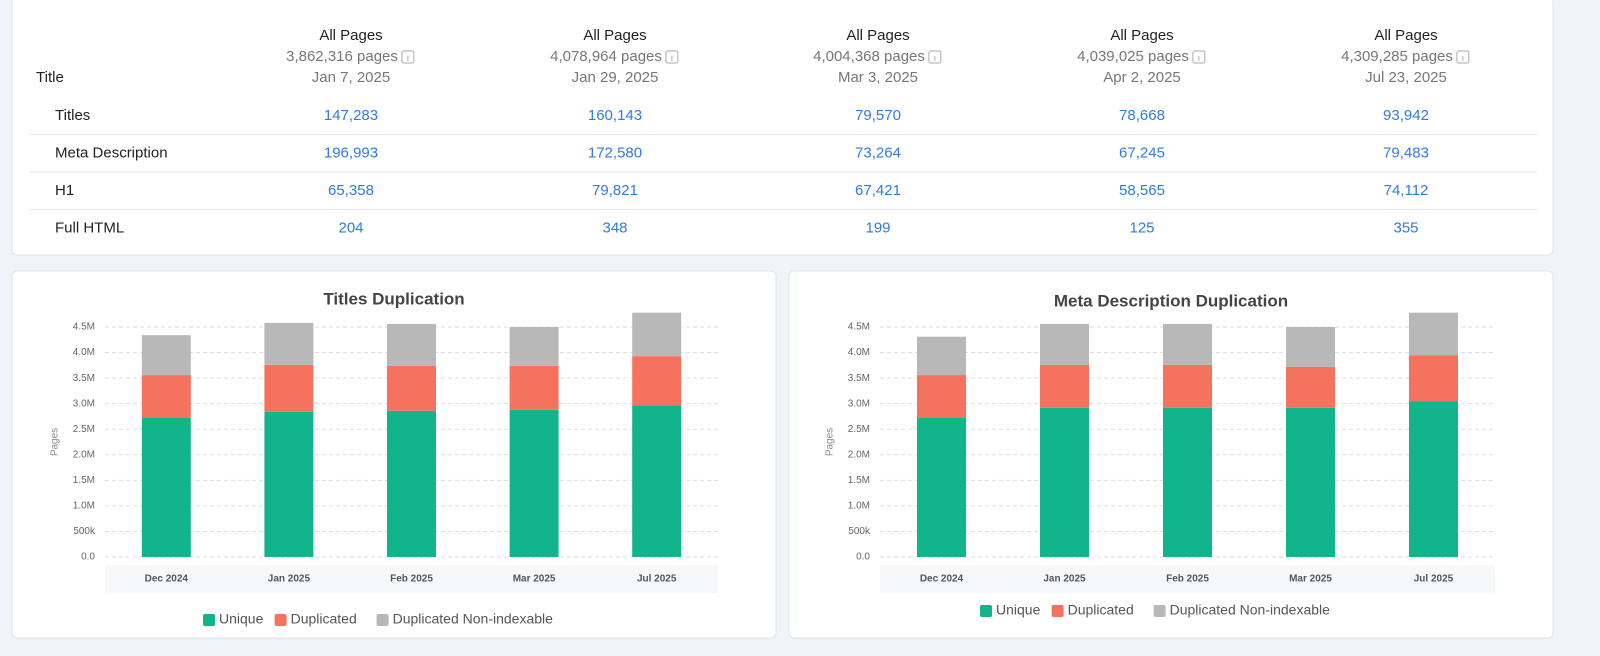 The image size is (1600, 656). I want to click on column-pages: 4,309,285 pages, so click(1397, 56).